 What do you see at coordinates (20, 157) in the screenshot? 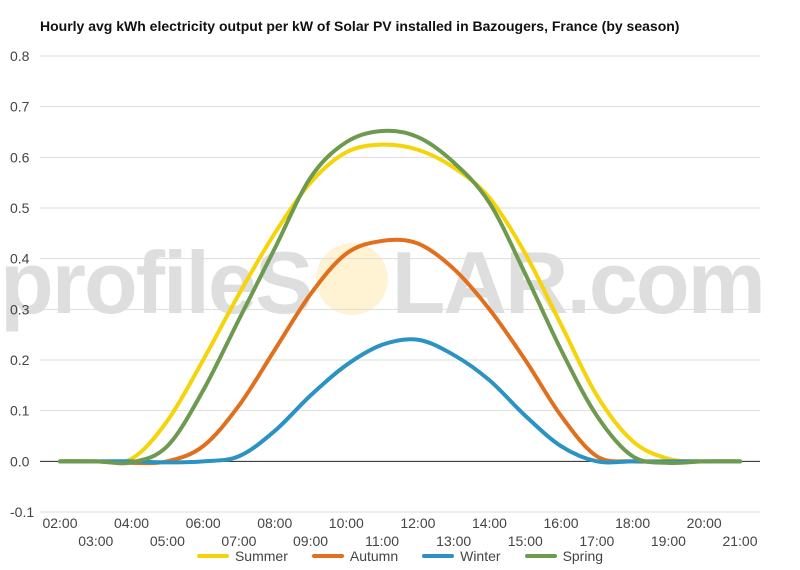
I see `y-tick-label: 0.6` at bounding box center [20, 157].